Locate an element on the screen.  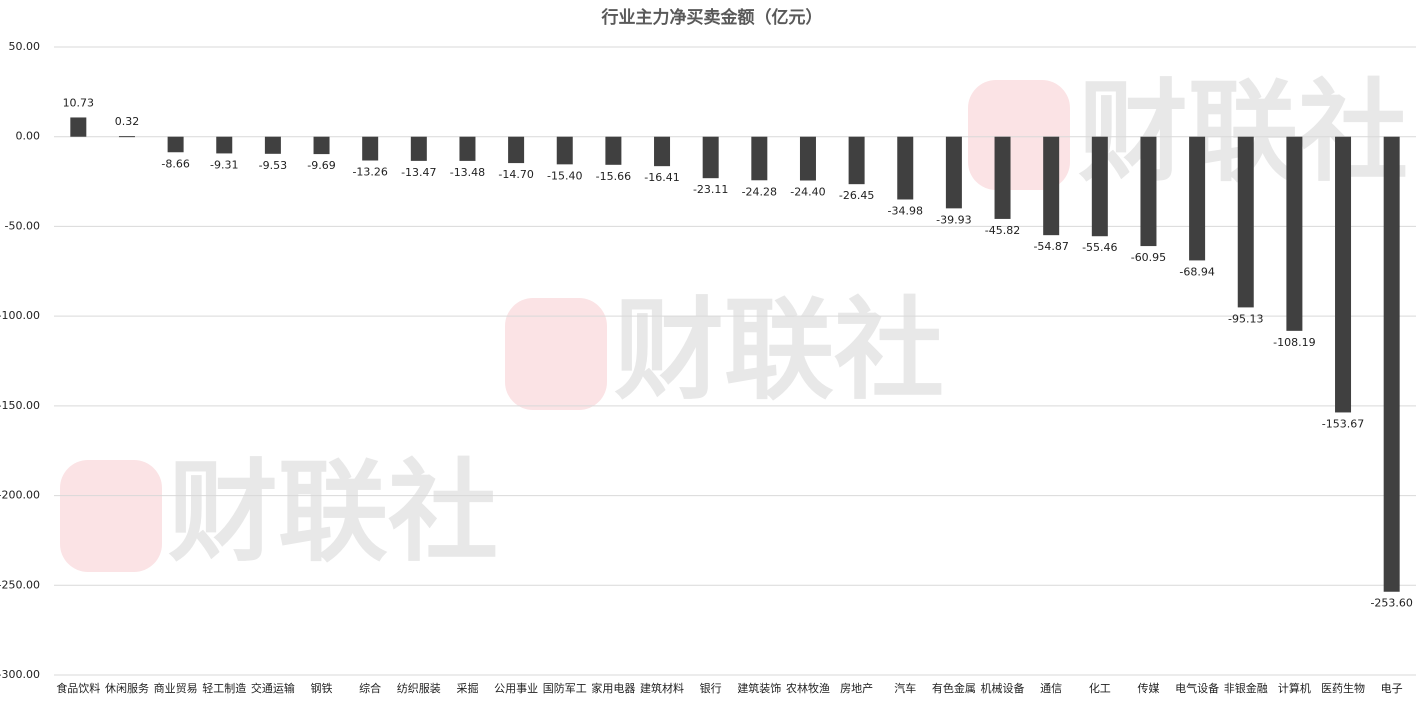
data-label: -13.47 is located at coordinates (418, 172).